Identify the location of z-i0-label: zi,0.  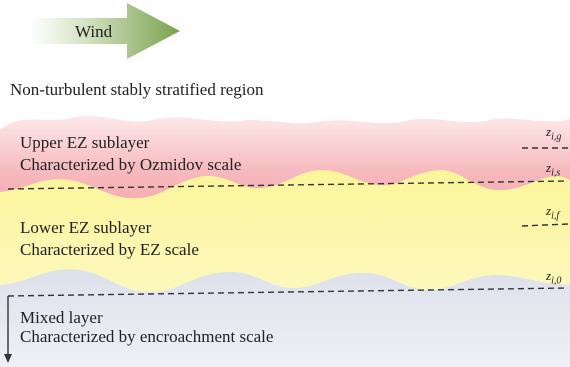
(554, 277).